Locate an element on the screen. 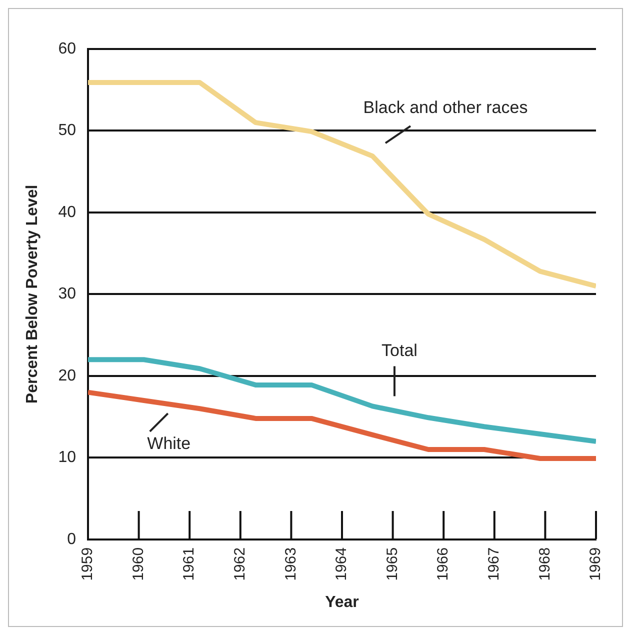 The height and width of the screenshot is (637, 633). x-tick-label: 1964 is located at coordinates (341, 564).